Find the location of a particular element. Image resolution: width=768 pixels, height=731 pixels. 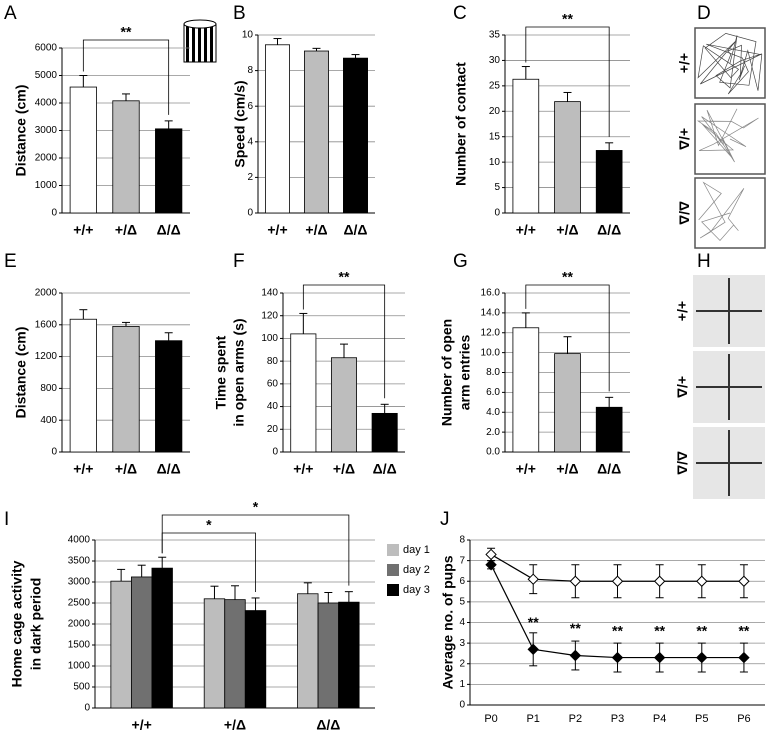

panel-letter: D is located at coordinates (704, 13).